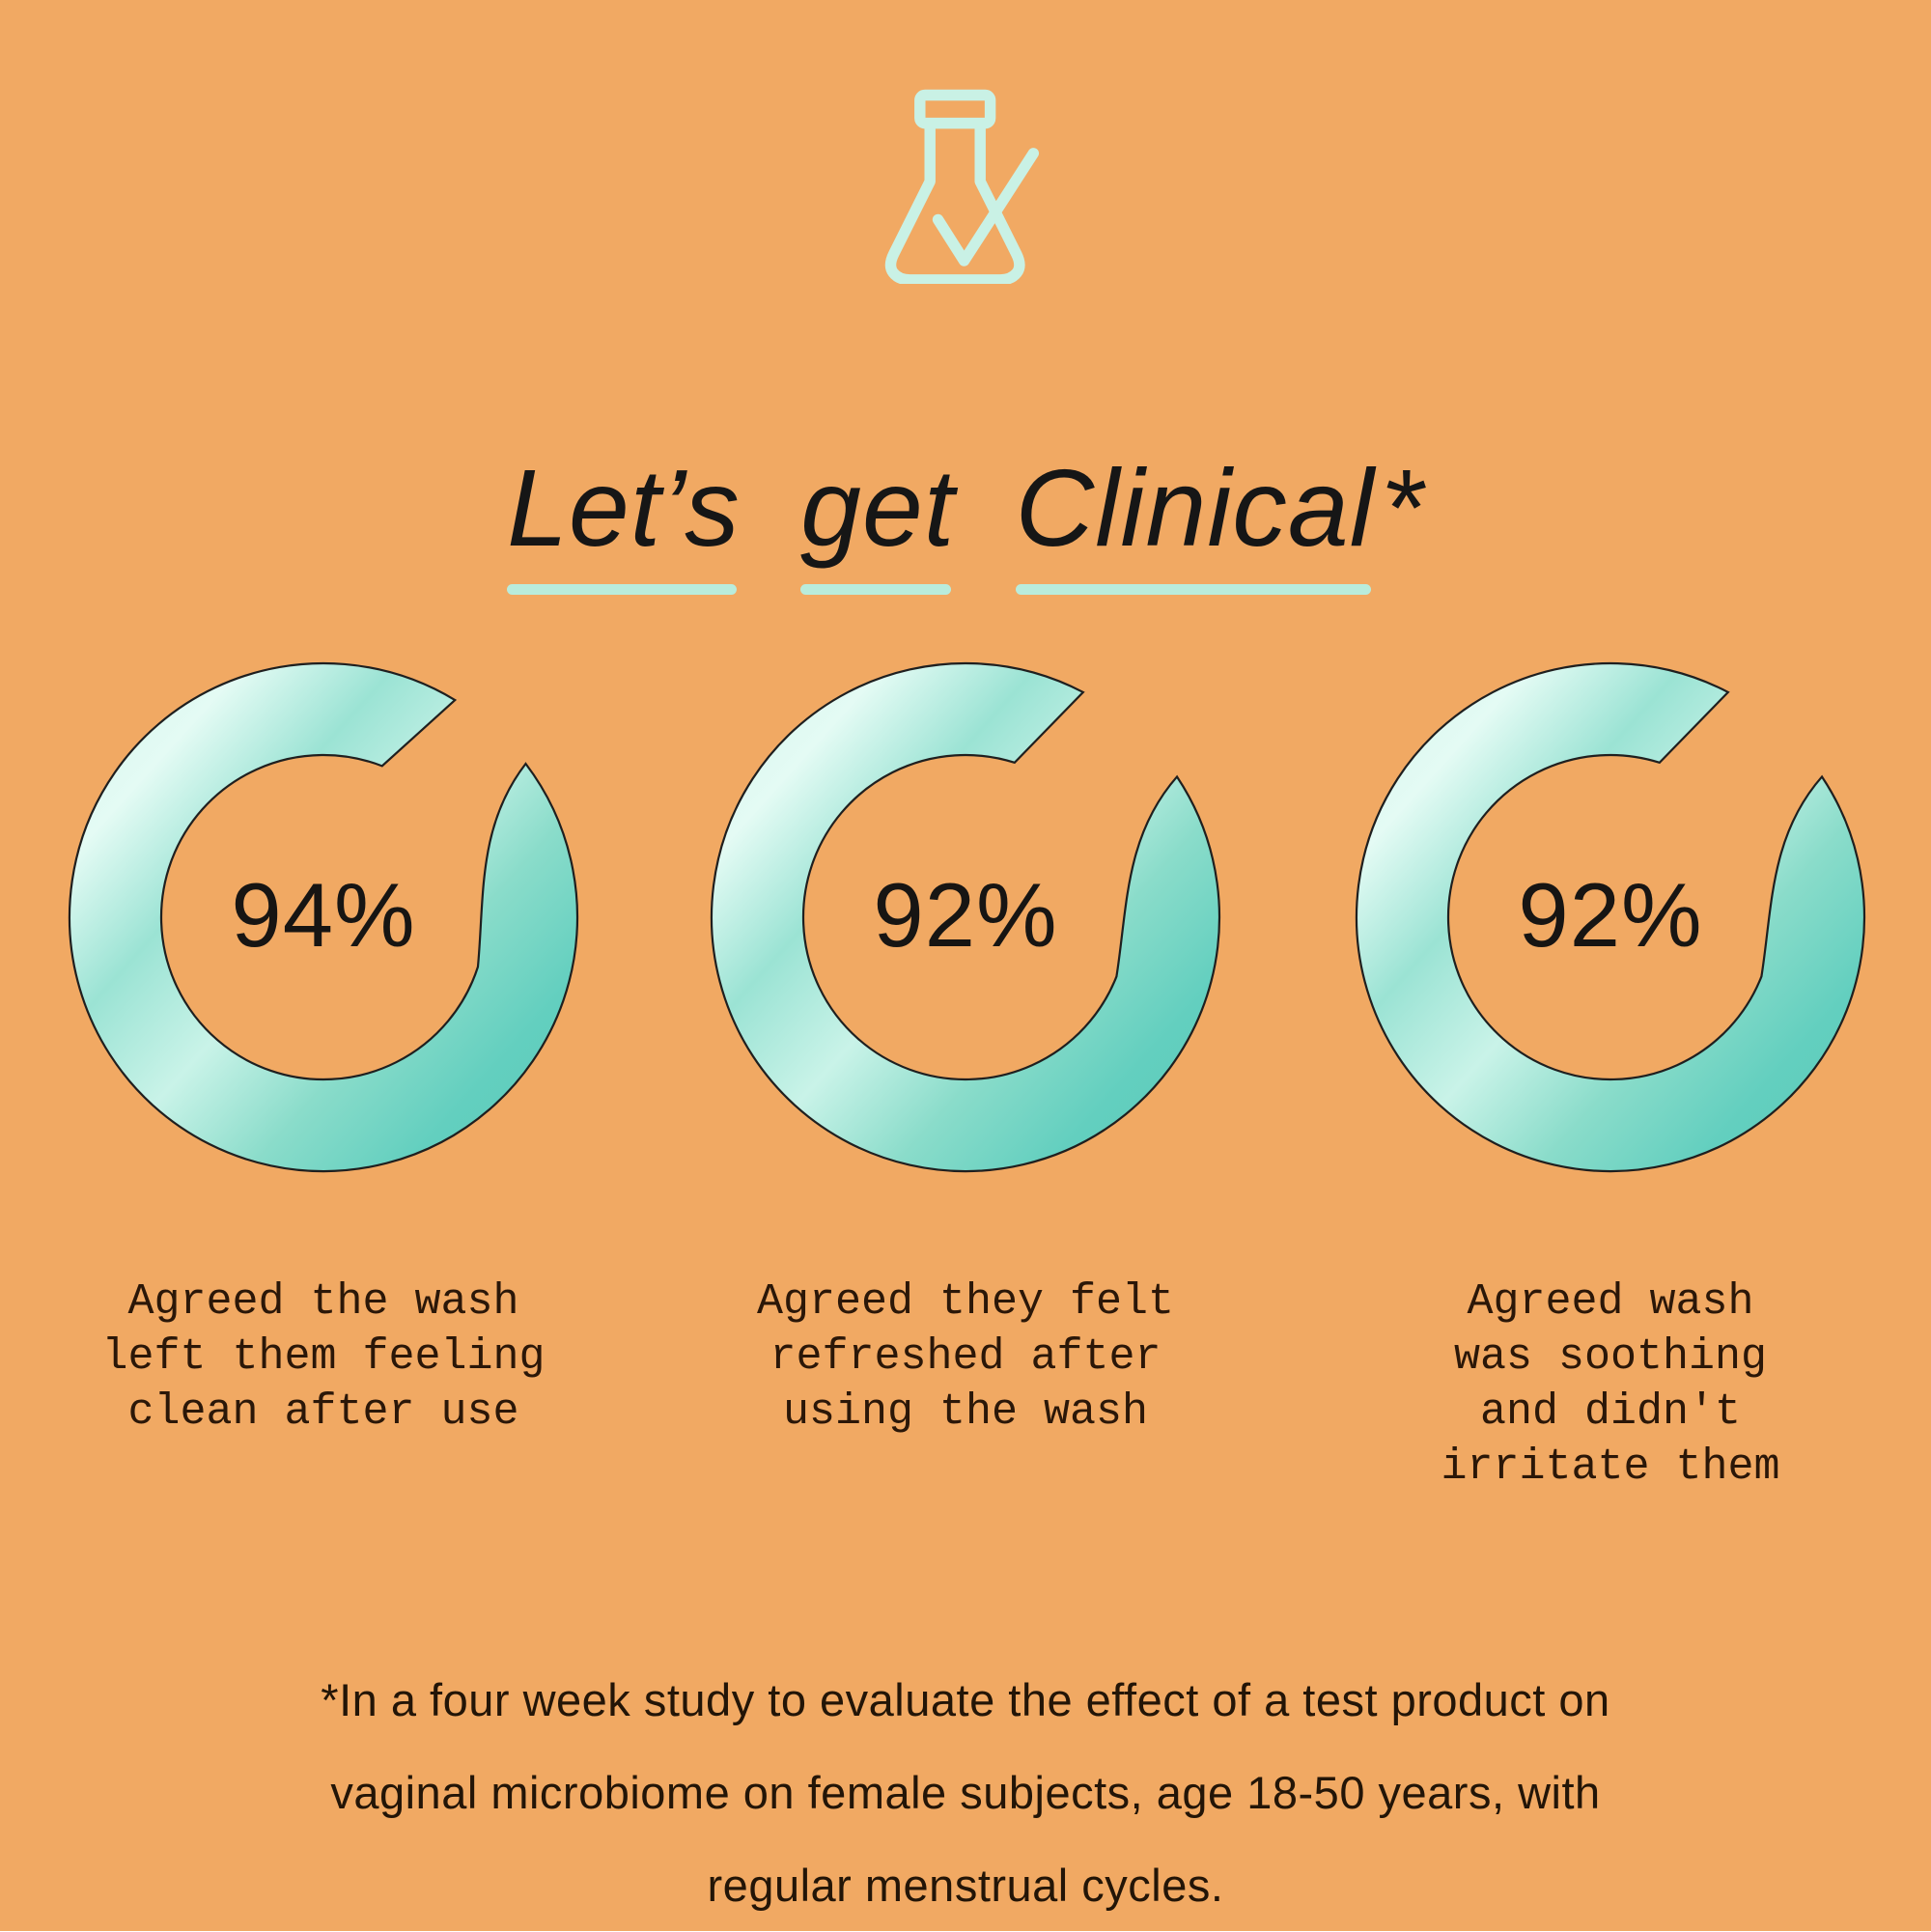 The width and height of the screenshot is (1931, 1932). Describe the element at coordinates (1402, 507) in the screenshot. I see `title-asterisk: *` at that location.